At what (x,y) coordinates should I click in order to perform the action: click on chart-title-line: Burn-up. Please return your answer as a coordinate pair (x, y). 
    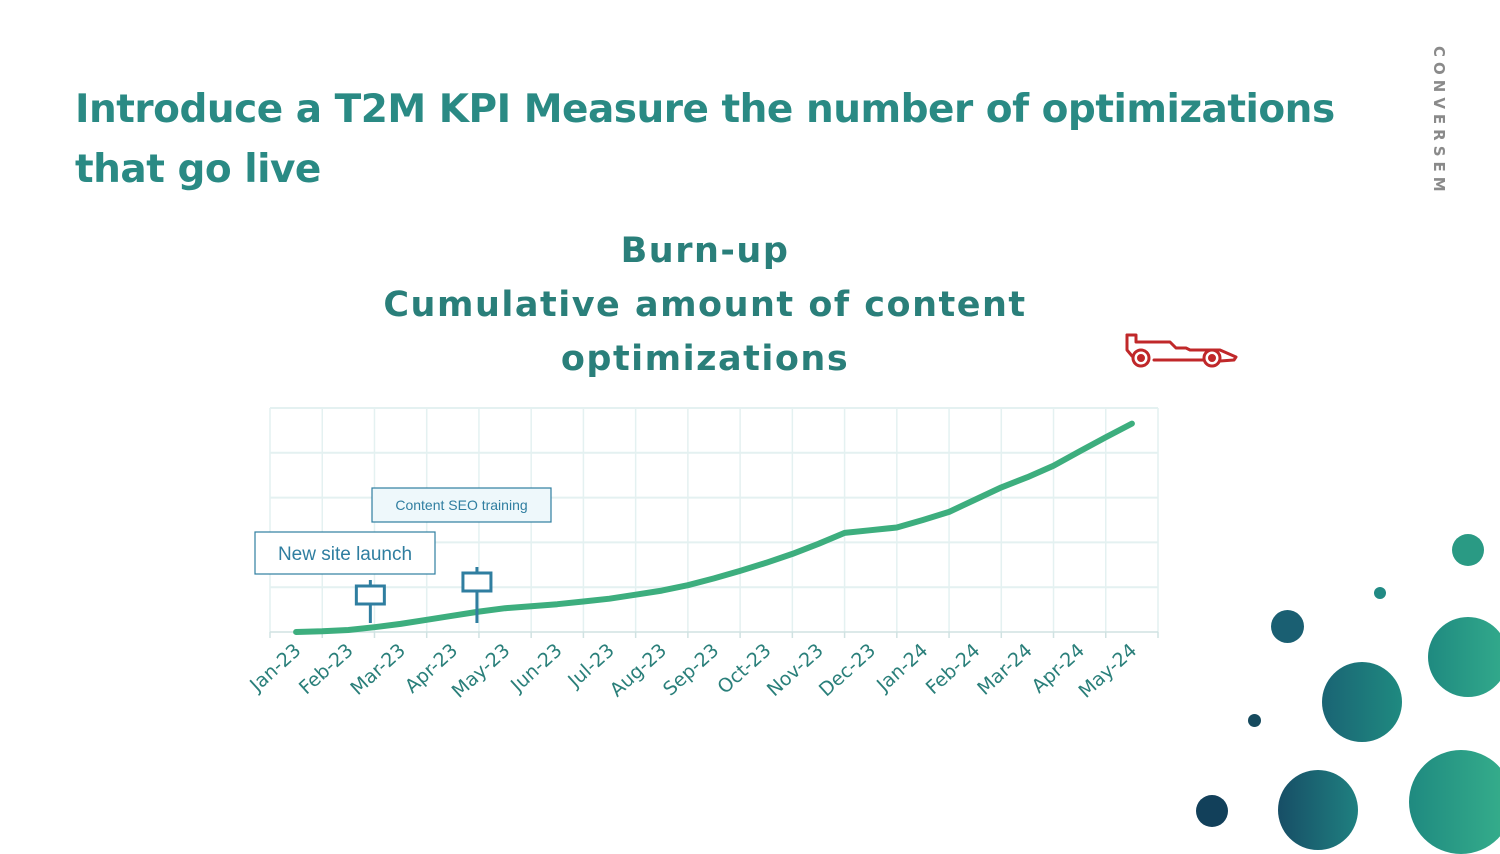
    Looking at the image, I should click on (705, 251).